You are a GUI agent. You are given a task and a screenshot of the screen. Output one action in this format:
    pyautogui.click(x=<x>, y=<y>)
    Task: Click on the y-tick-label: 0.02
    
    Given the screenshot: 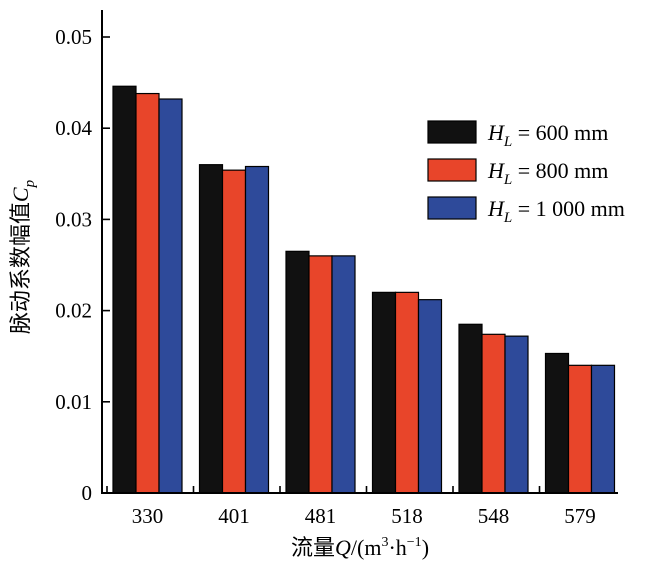 What is the action you would take?
    pyautogui.click(x=73, y=311)
    